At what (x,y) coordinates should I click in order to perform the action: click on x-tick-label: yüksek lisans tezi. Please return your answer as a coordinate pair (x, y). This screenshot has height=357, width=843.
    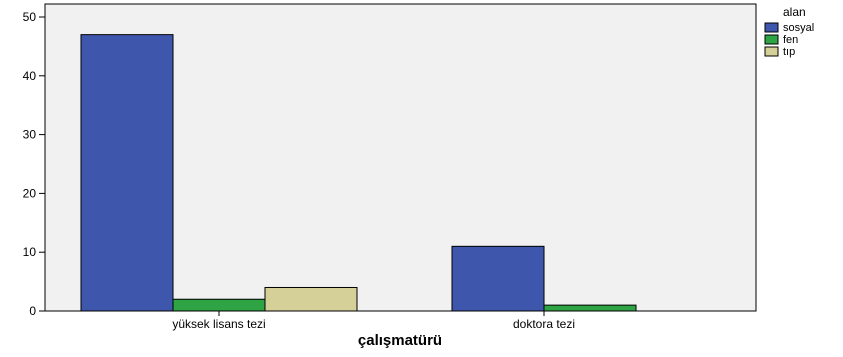
    Looking at the image, I should click on (218, 324).